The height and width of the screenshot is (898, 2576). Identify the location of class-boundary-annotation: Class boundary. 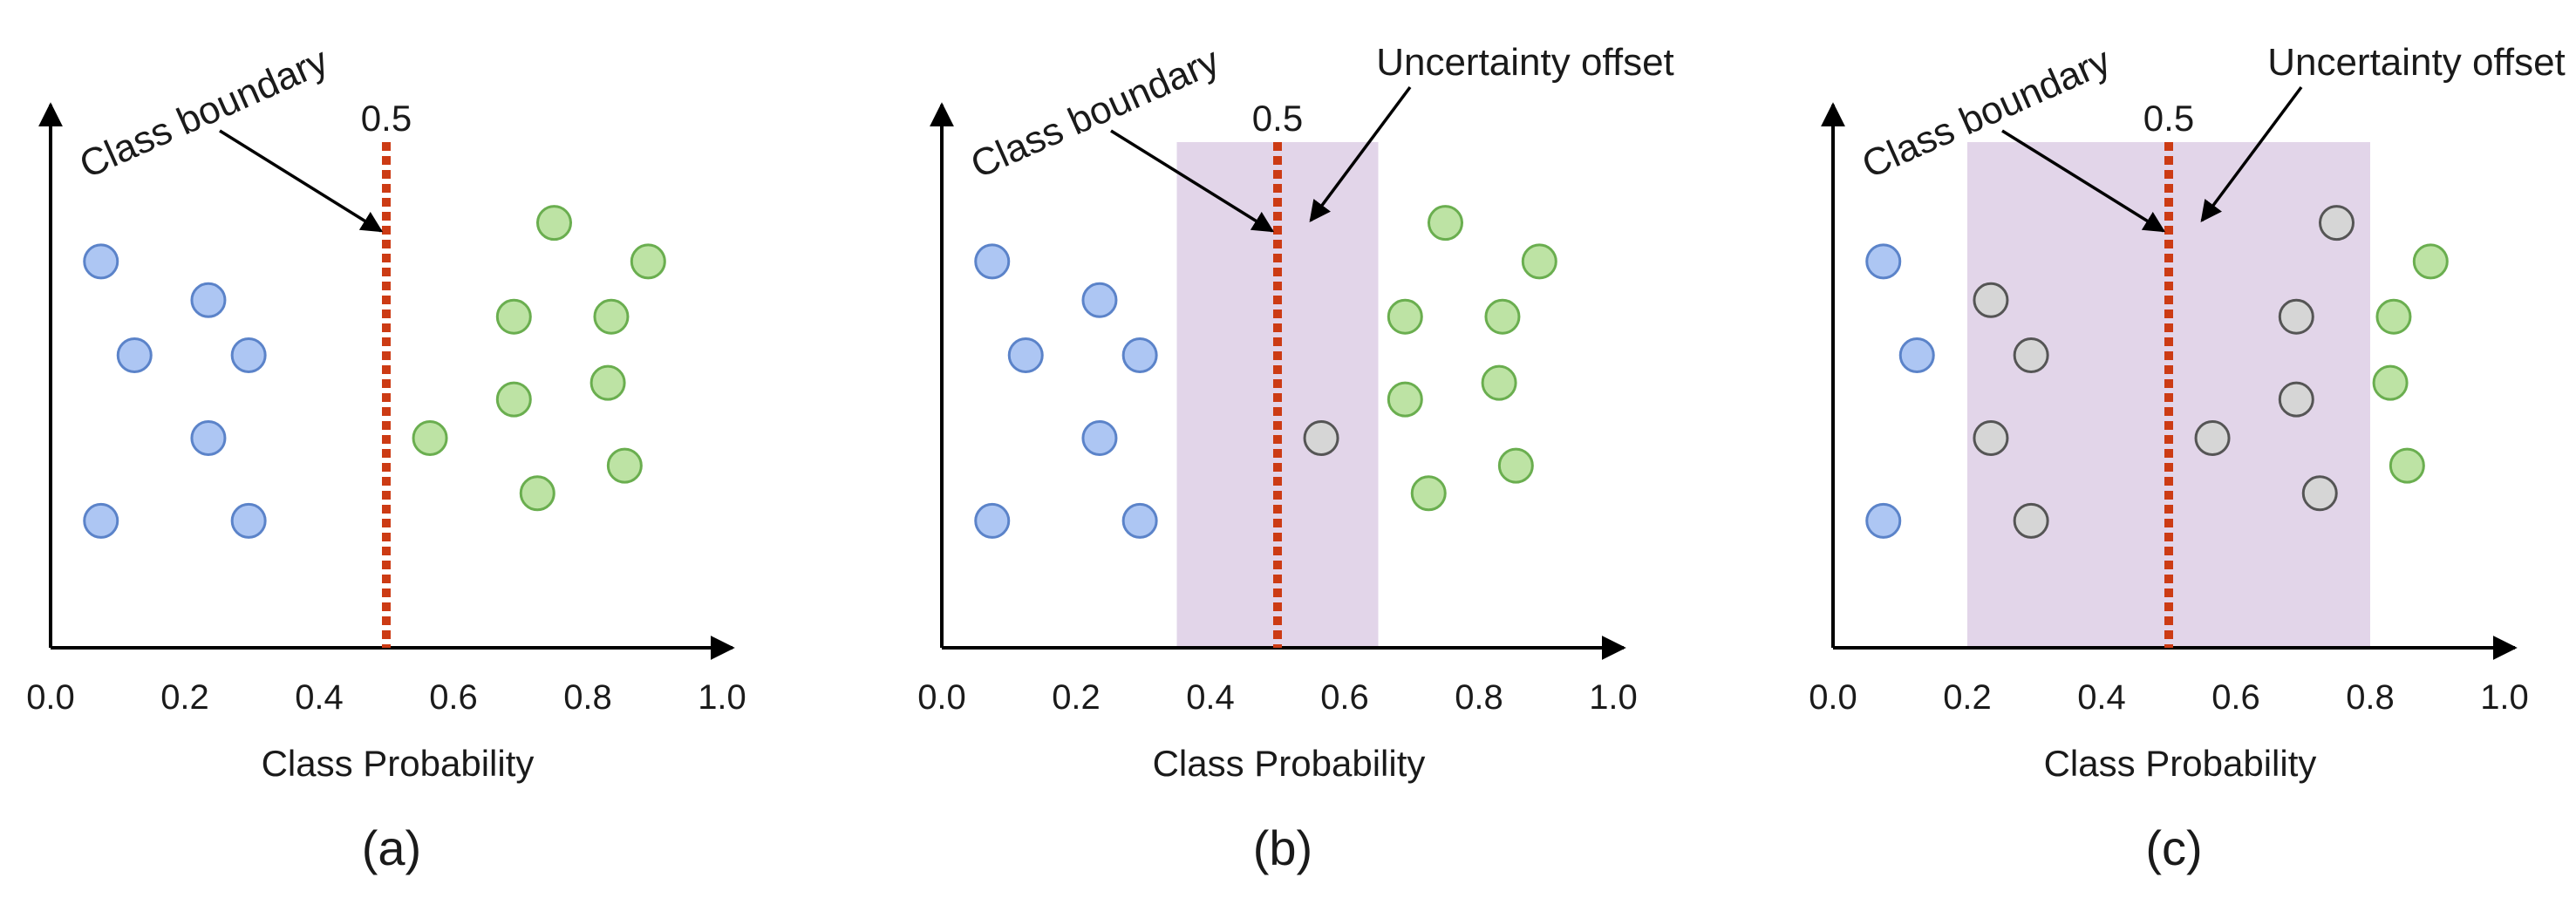
(204, 113).